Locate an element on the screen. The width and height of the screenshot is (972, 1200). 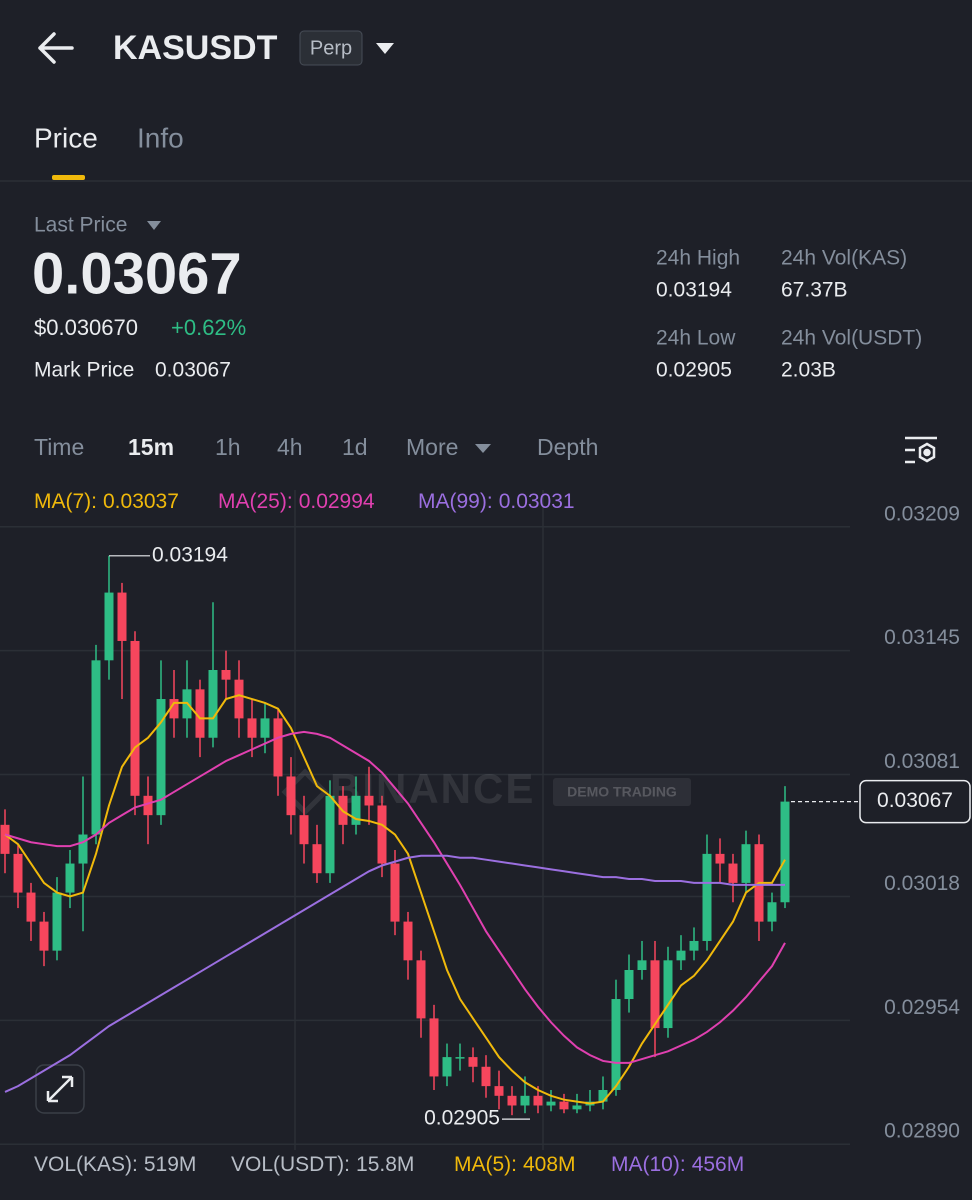
tab-underline is located at coordinates (68, 177).